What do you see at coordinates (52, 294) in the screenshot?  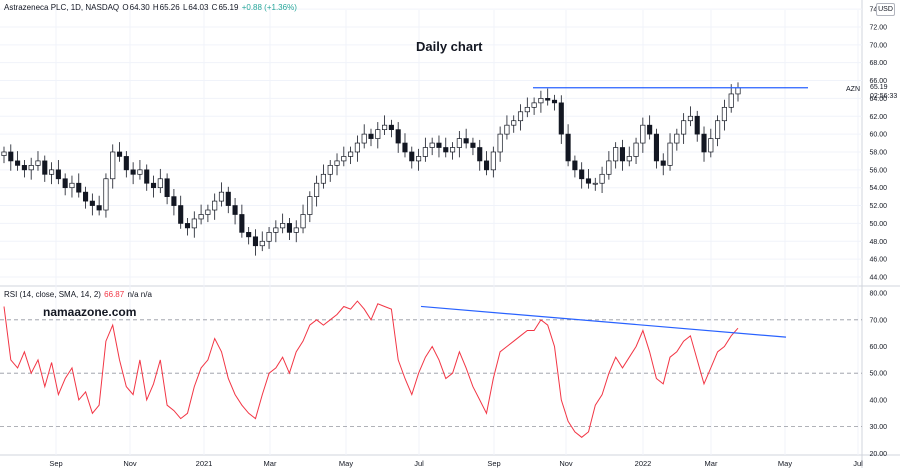 I see `rsi-label: RSI (14, close, SMA, 14, 2)` at bounding box center [52, 294].